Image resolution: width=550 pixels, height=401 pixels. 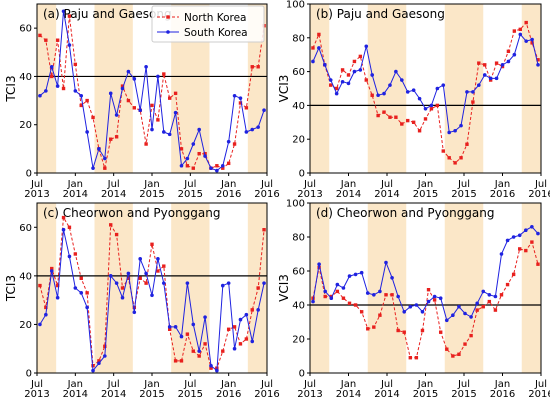 What do you see at coordinates (284, 288) in the screenshot?
I see `y-axis-label: VCI3` at bounding box center [284, 288].